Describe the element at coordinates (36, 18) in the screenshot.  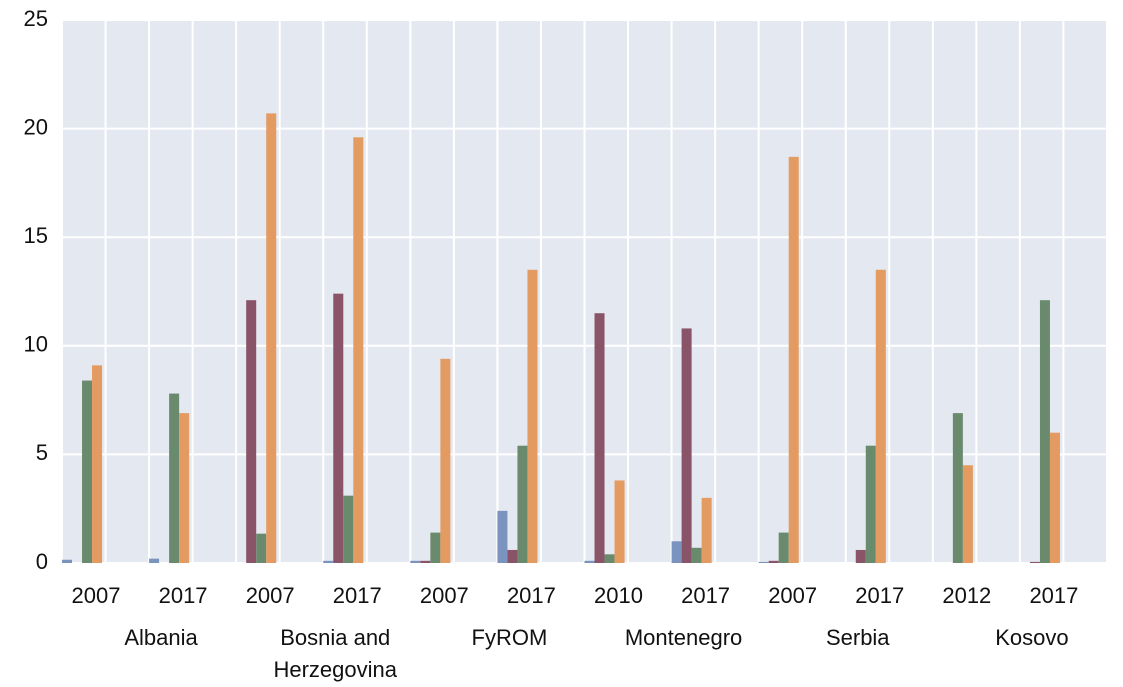
I see `y-tick-label: 25` at that location.